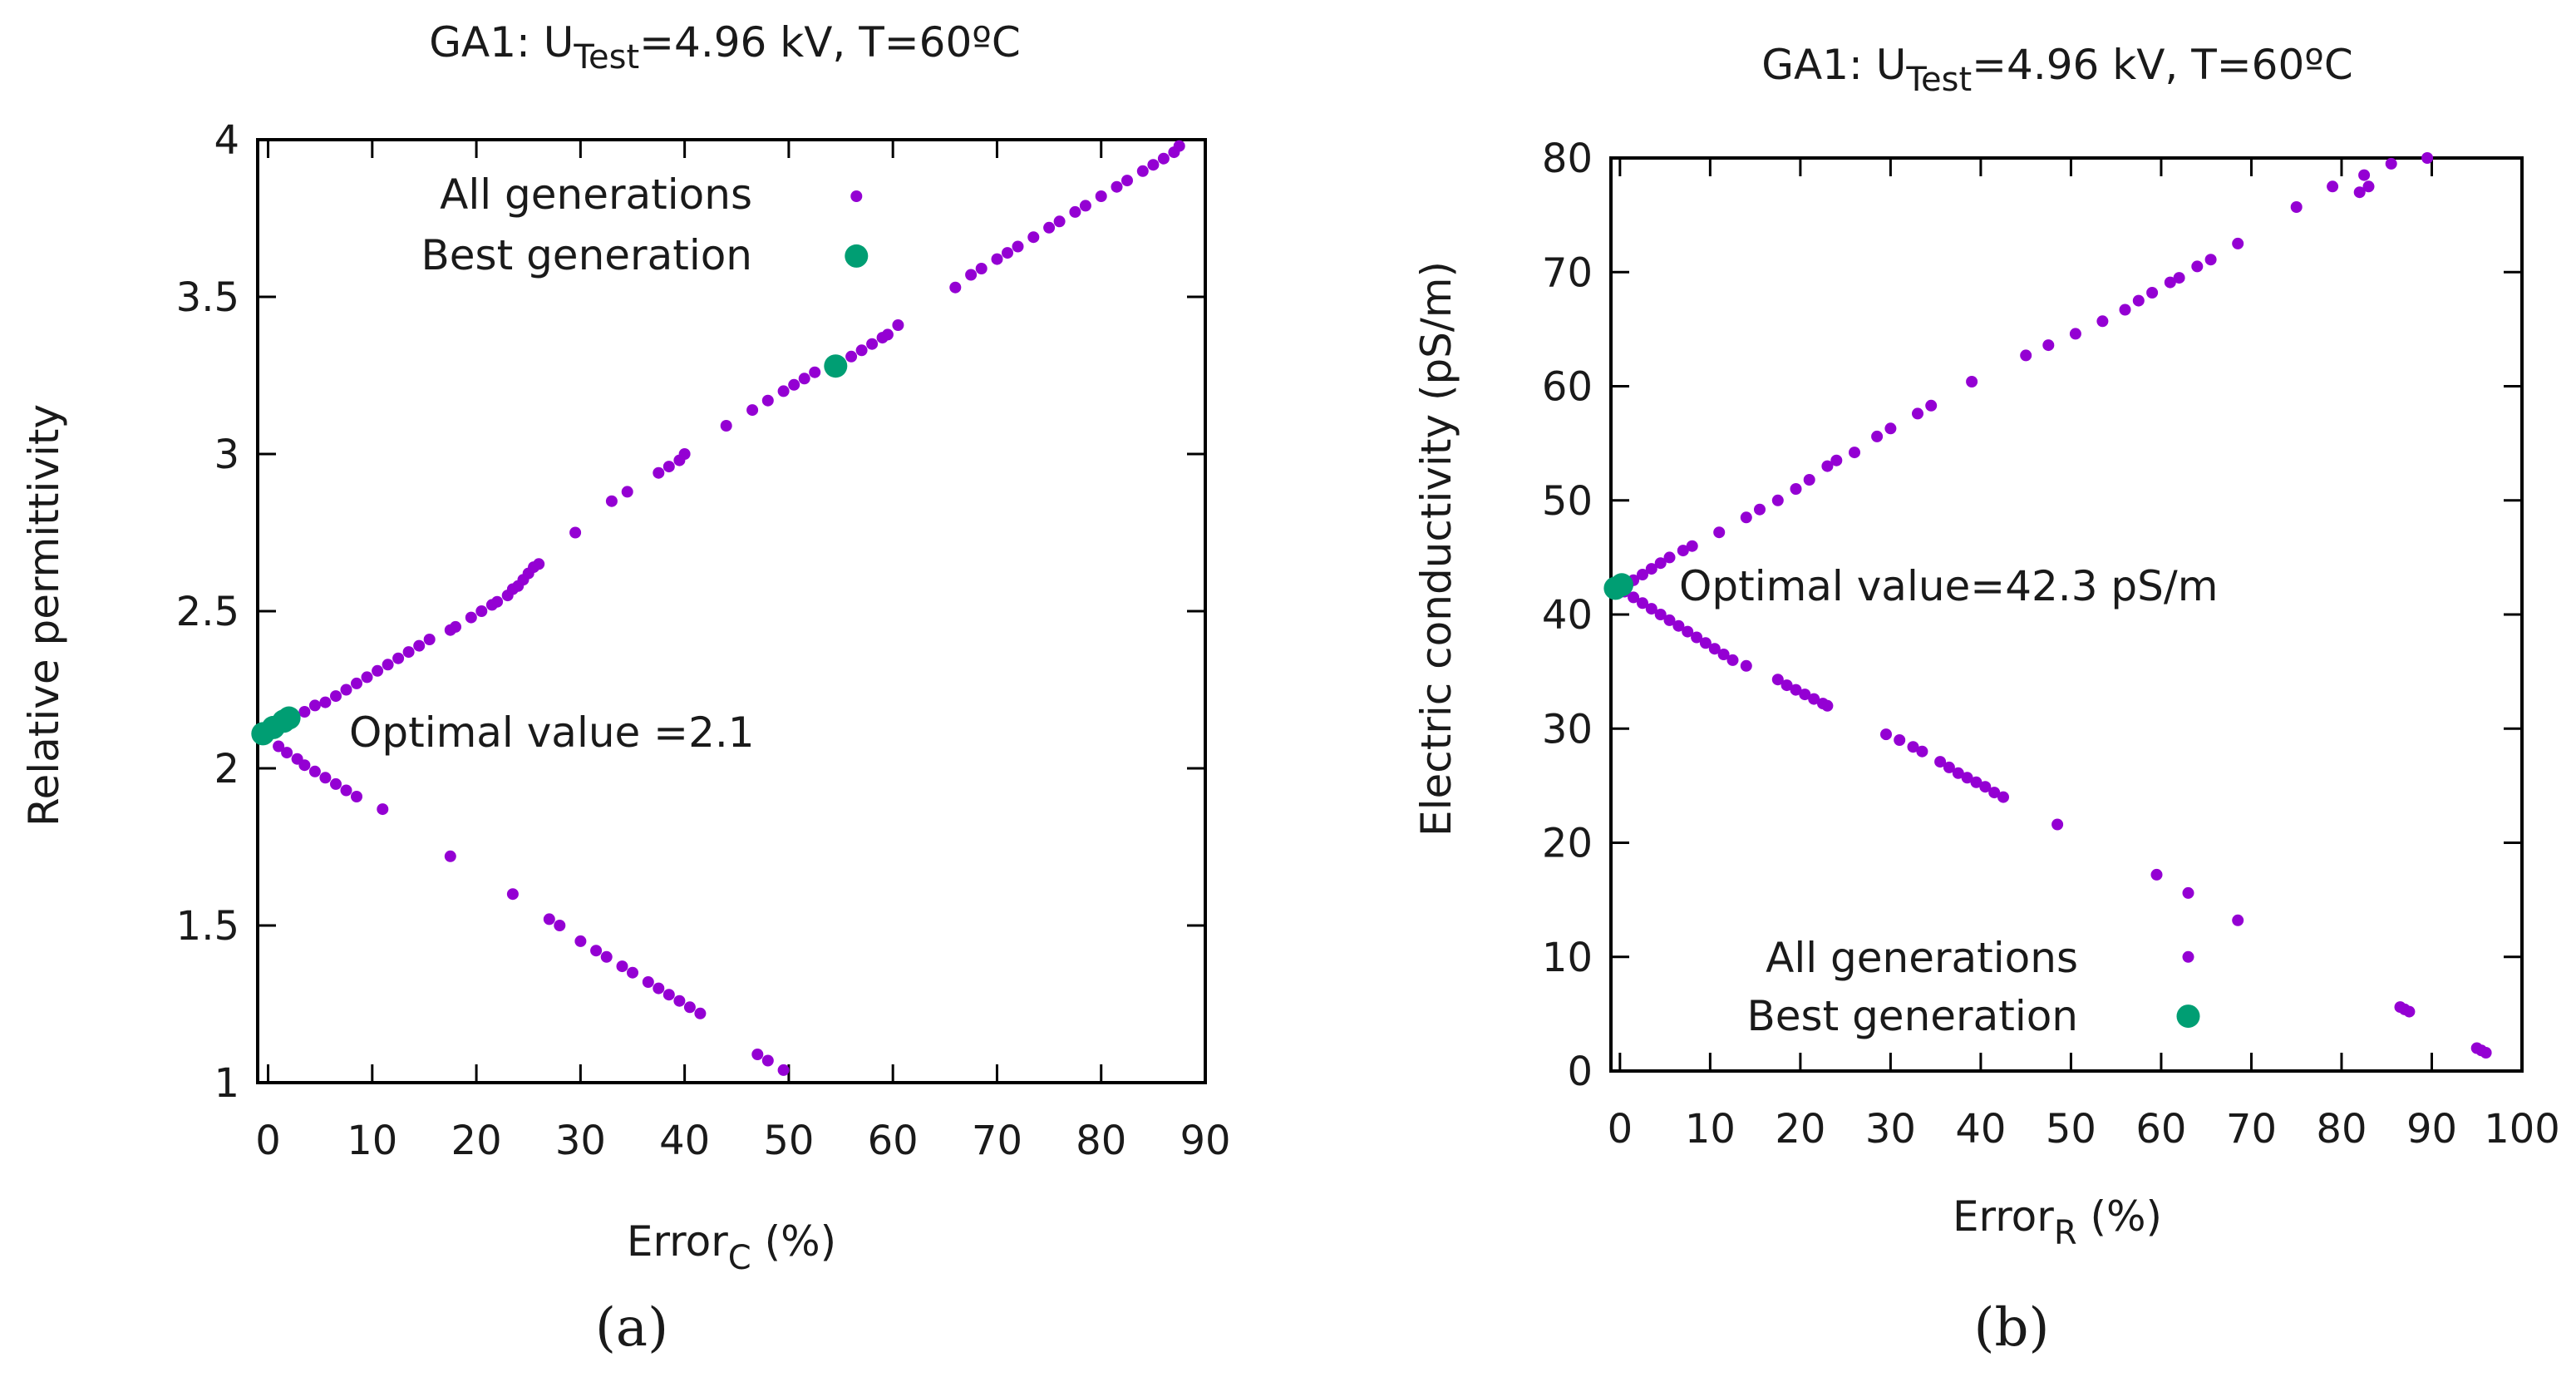 This screenshot has width=2576, height=1382. I want to click on y-tick-label: 80, so click(1567, 159).